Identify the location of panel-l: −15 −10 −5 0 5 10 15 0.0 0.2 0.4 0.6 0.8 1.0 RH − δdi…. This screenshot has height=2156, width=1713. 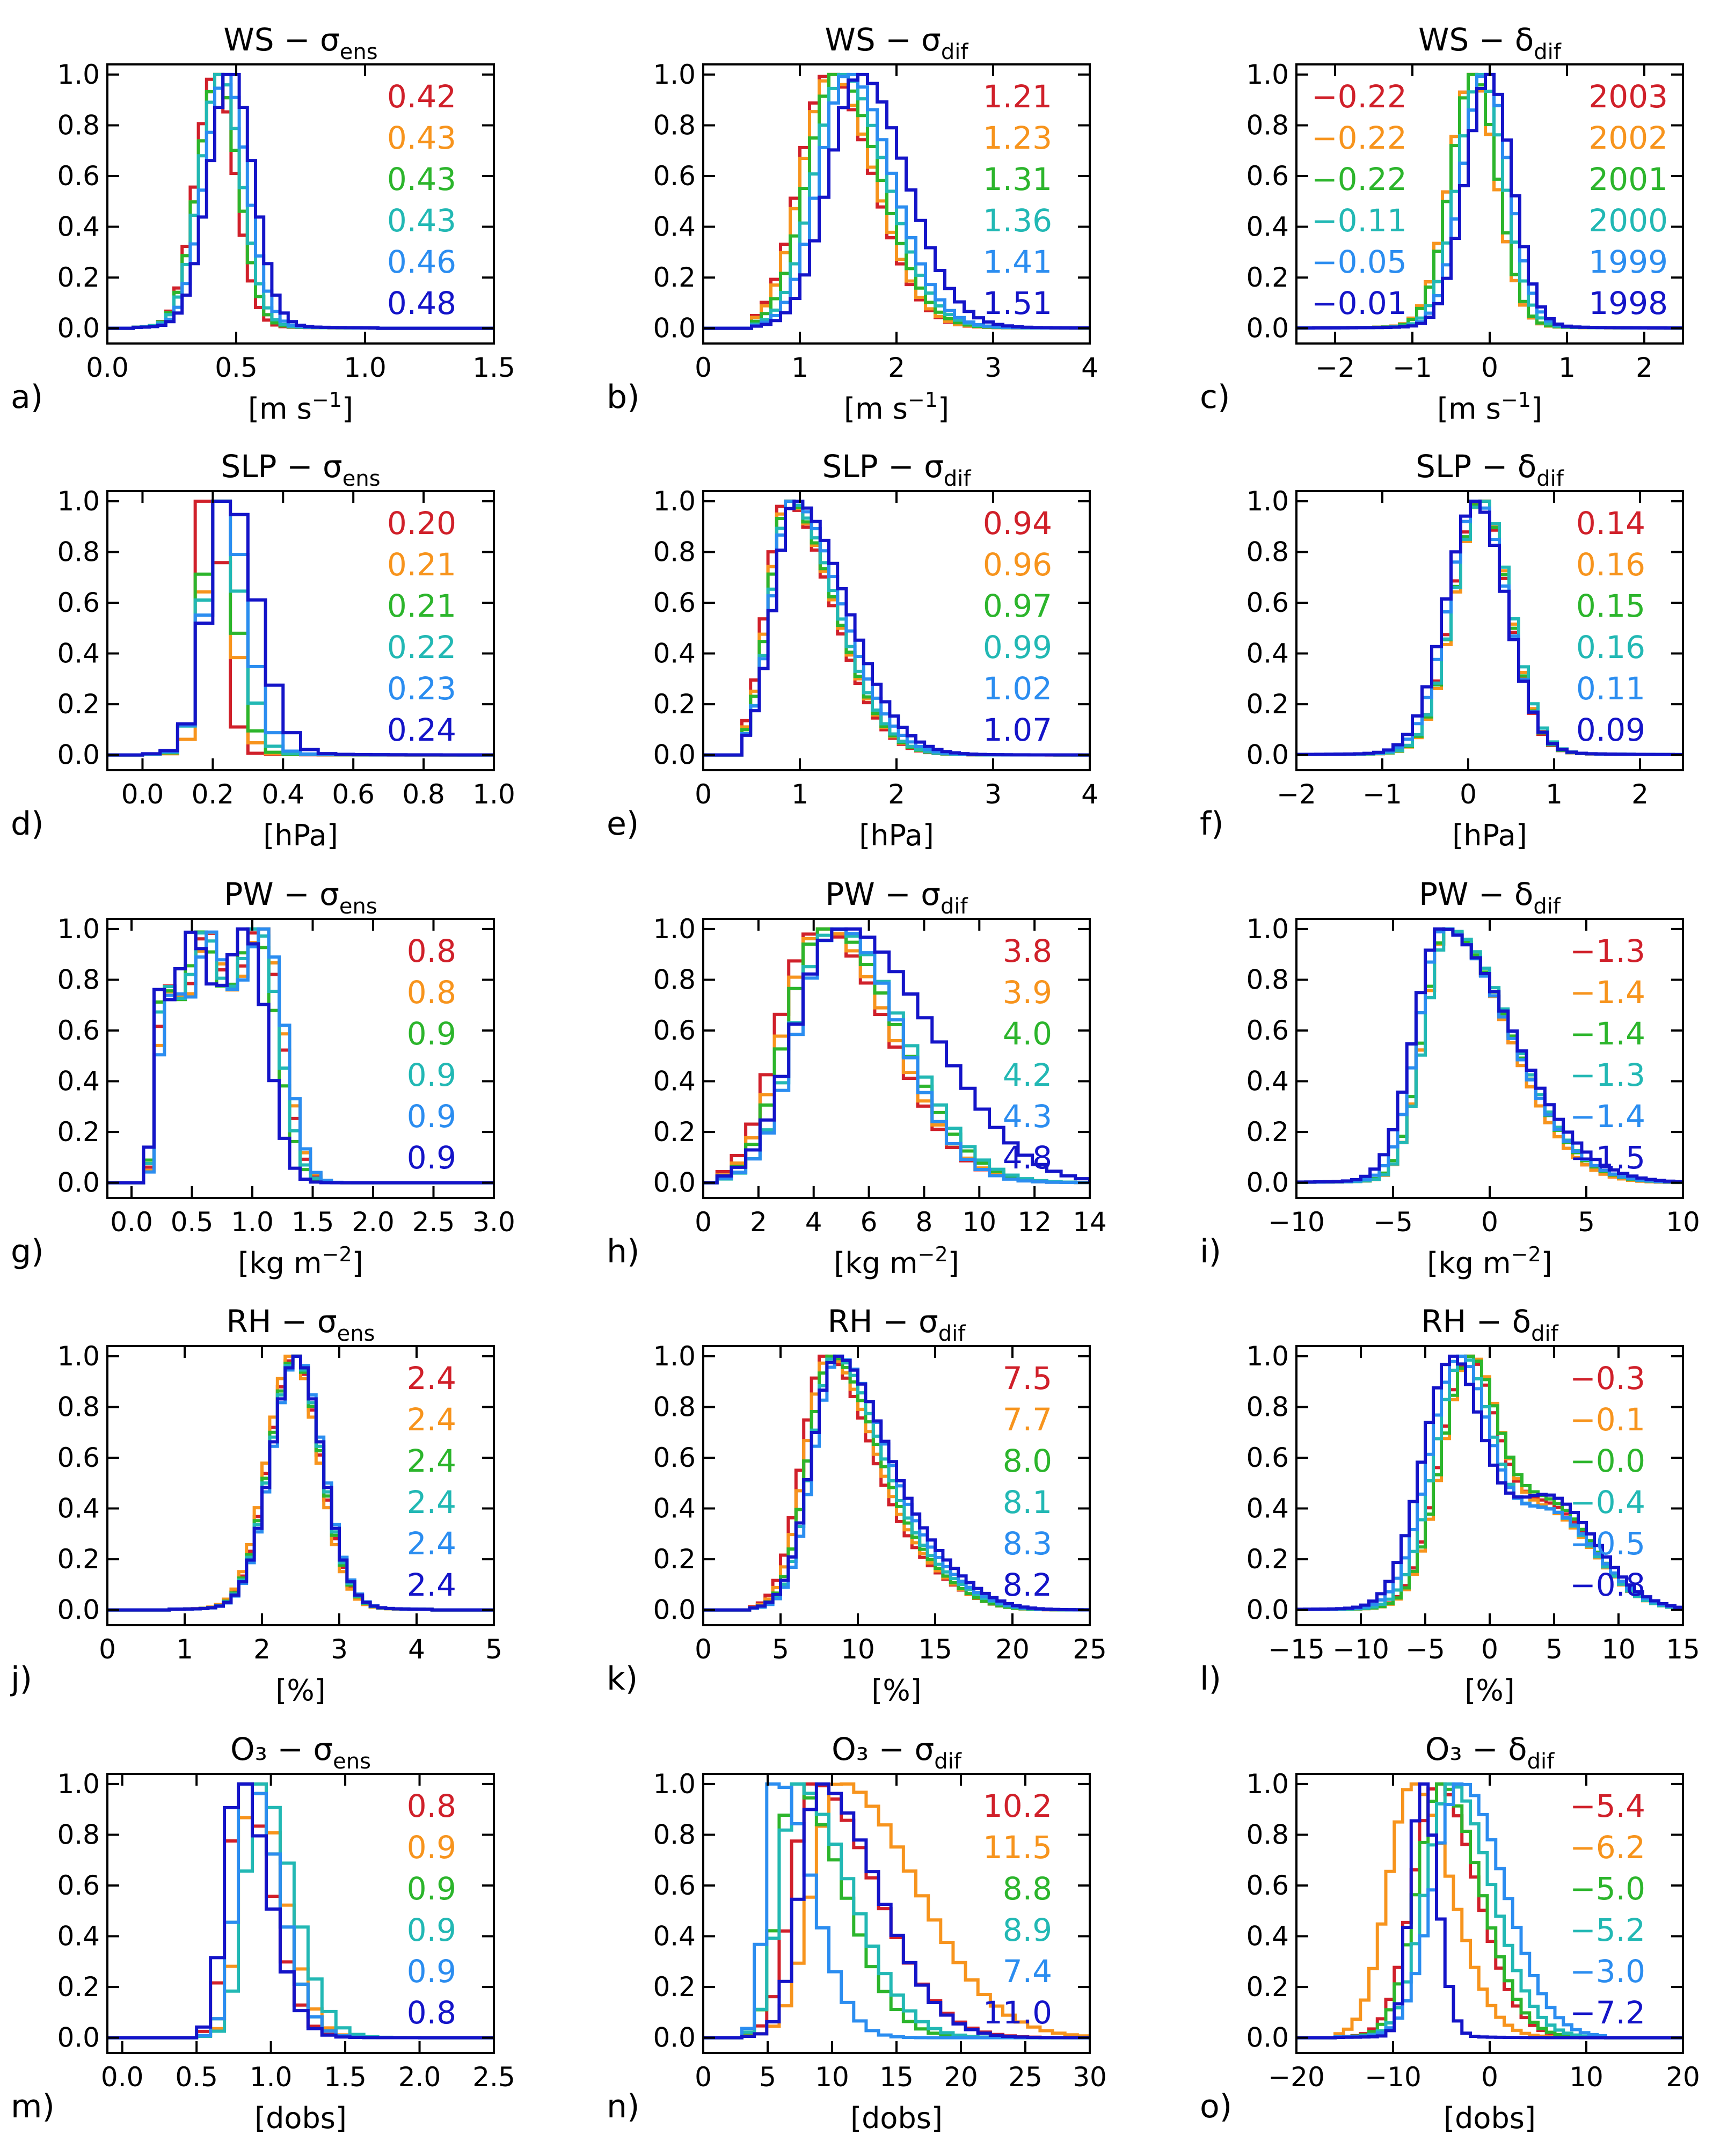
(1450, 1505).